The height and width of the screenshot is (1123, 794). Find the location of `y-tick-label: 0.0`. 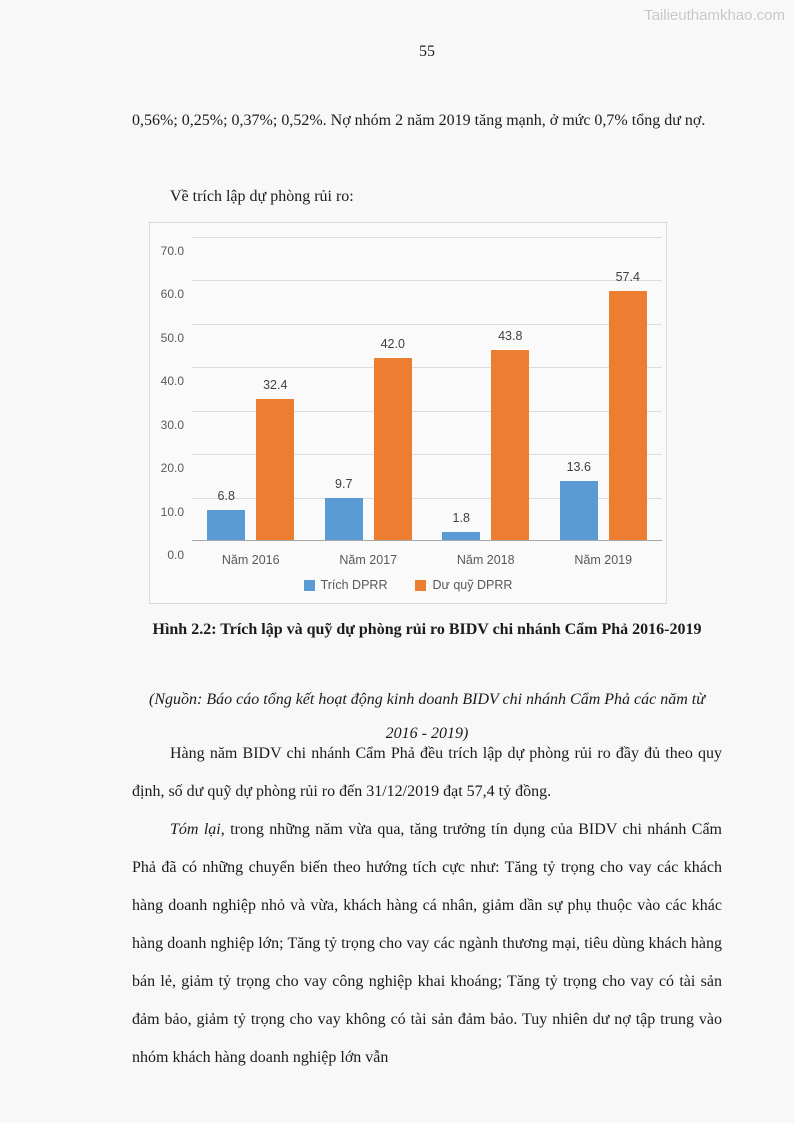

y-tick-label: 0.0 is located at coordinates (175, 555).